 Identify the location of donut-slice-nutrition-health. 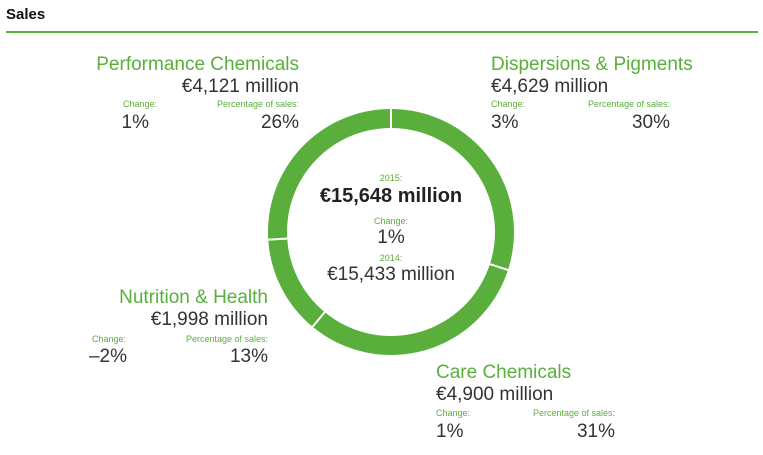
(296, 282).